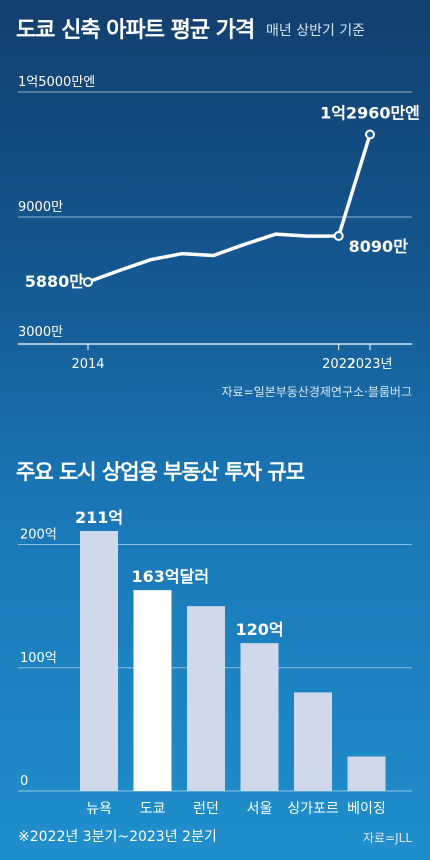 The width and height of the screenshot is (430, 860). What do you see at coordinates (313, 809) in the screenshot?
I see `category-label: 싱가포르` at bounding box center [313, 809].